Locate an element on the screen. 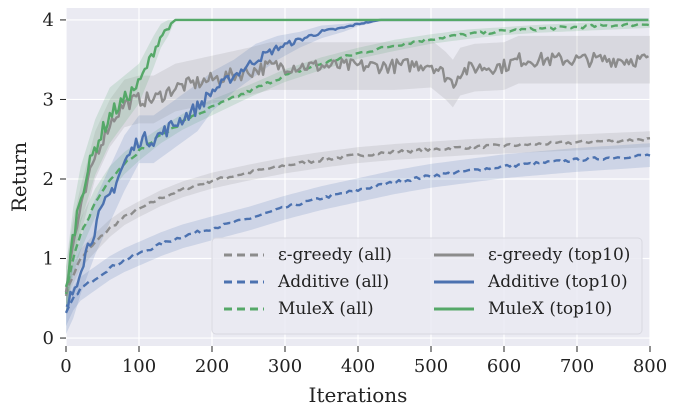 Image resolution: width=676 pixels, height=418 pixels. x-tick-label: 500 is located at coordinates (431, 366).